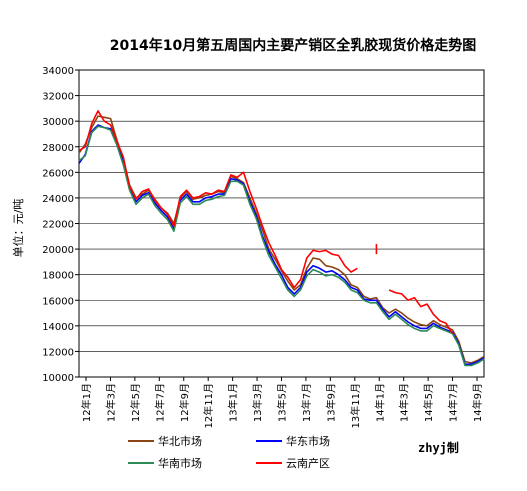 The height and width of the screenshot is (491, 527). Describe the element at coordinates (58, 301) in the screenshot. I see `y-tick-label: 16000` at that location.